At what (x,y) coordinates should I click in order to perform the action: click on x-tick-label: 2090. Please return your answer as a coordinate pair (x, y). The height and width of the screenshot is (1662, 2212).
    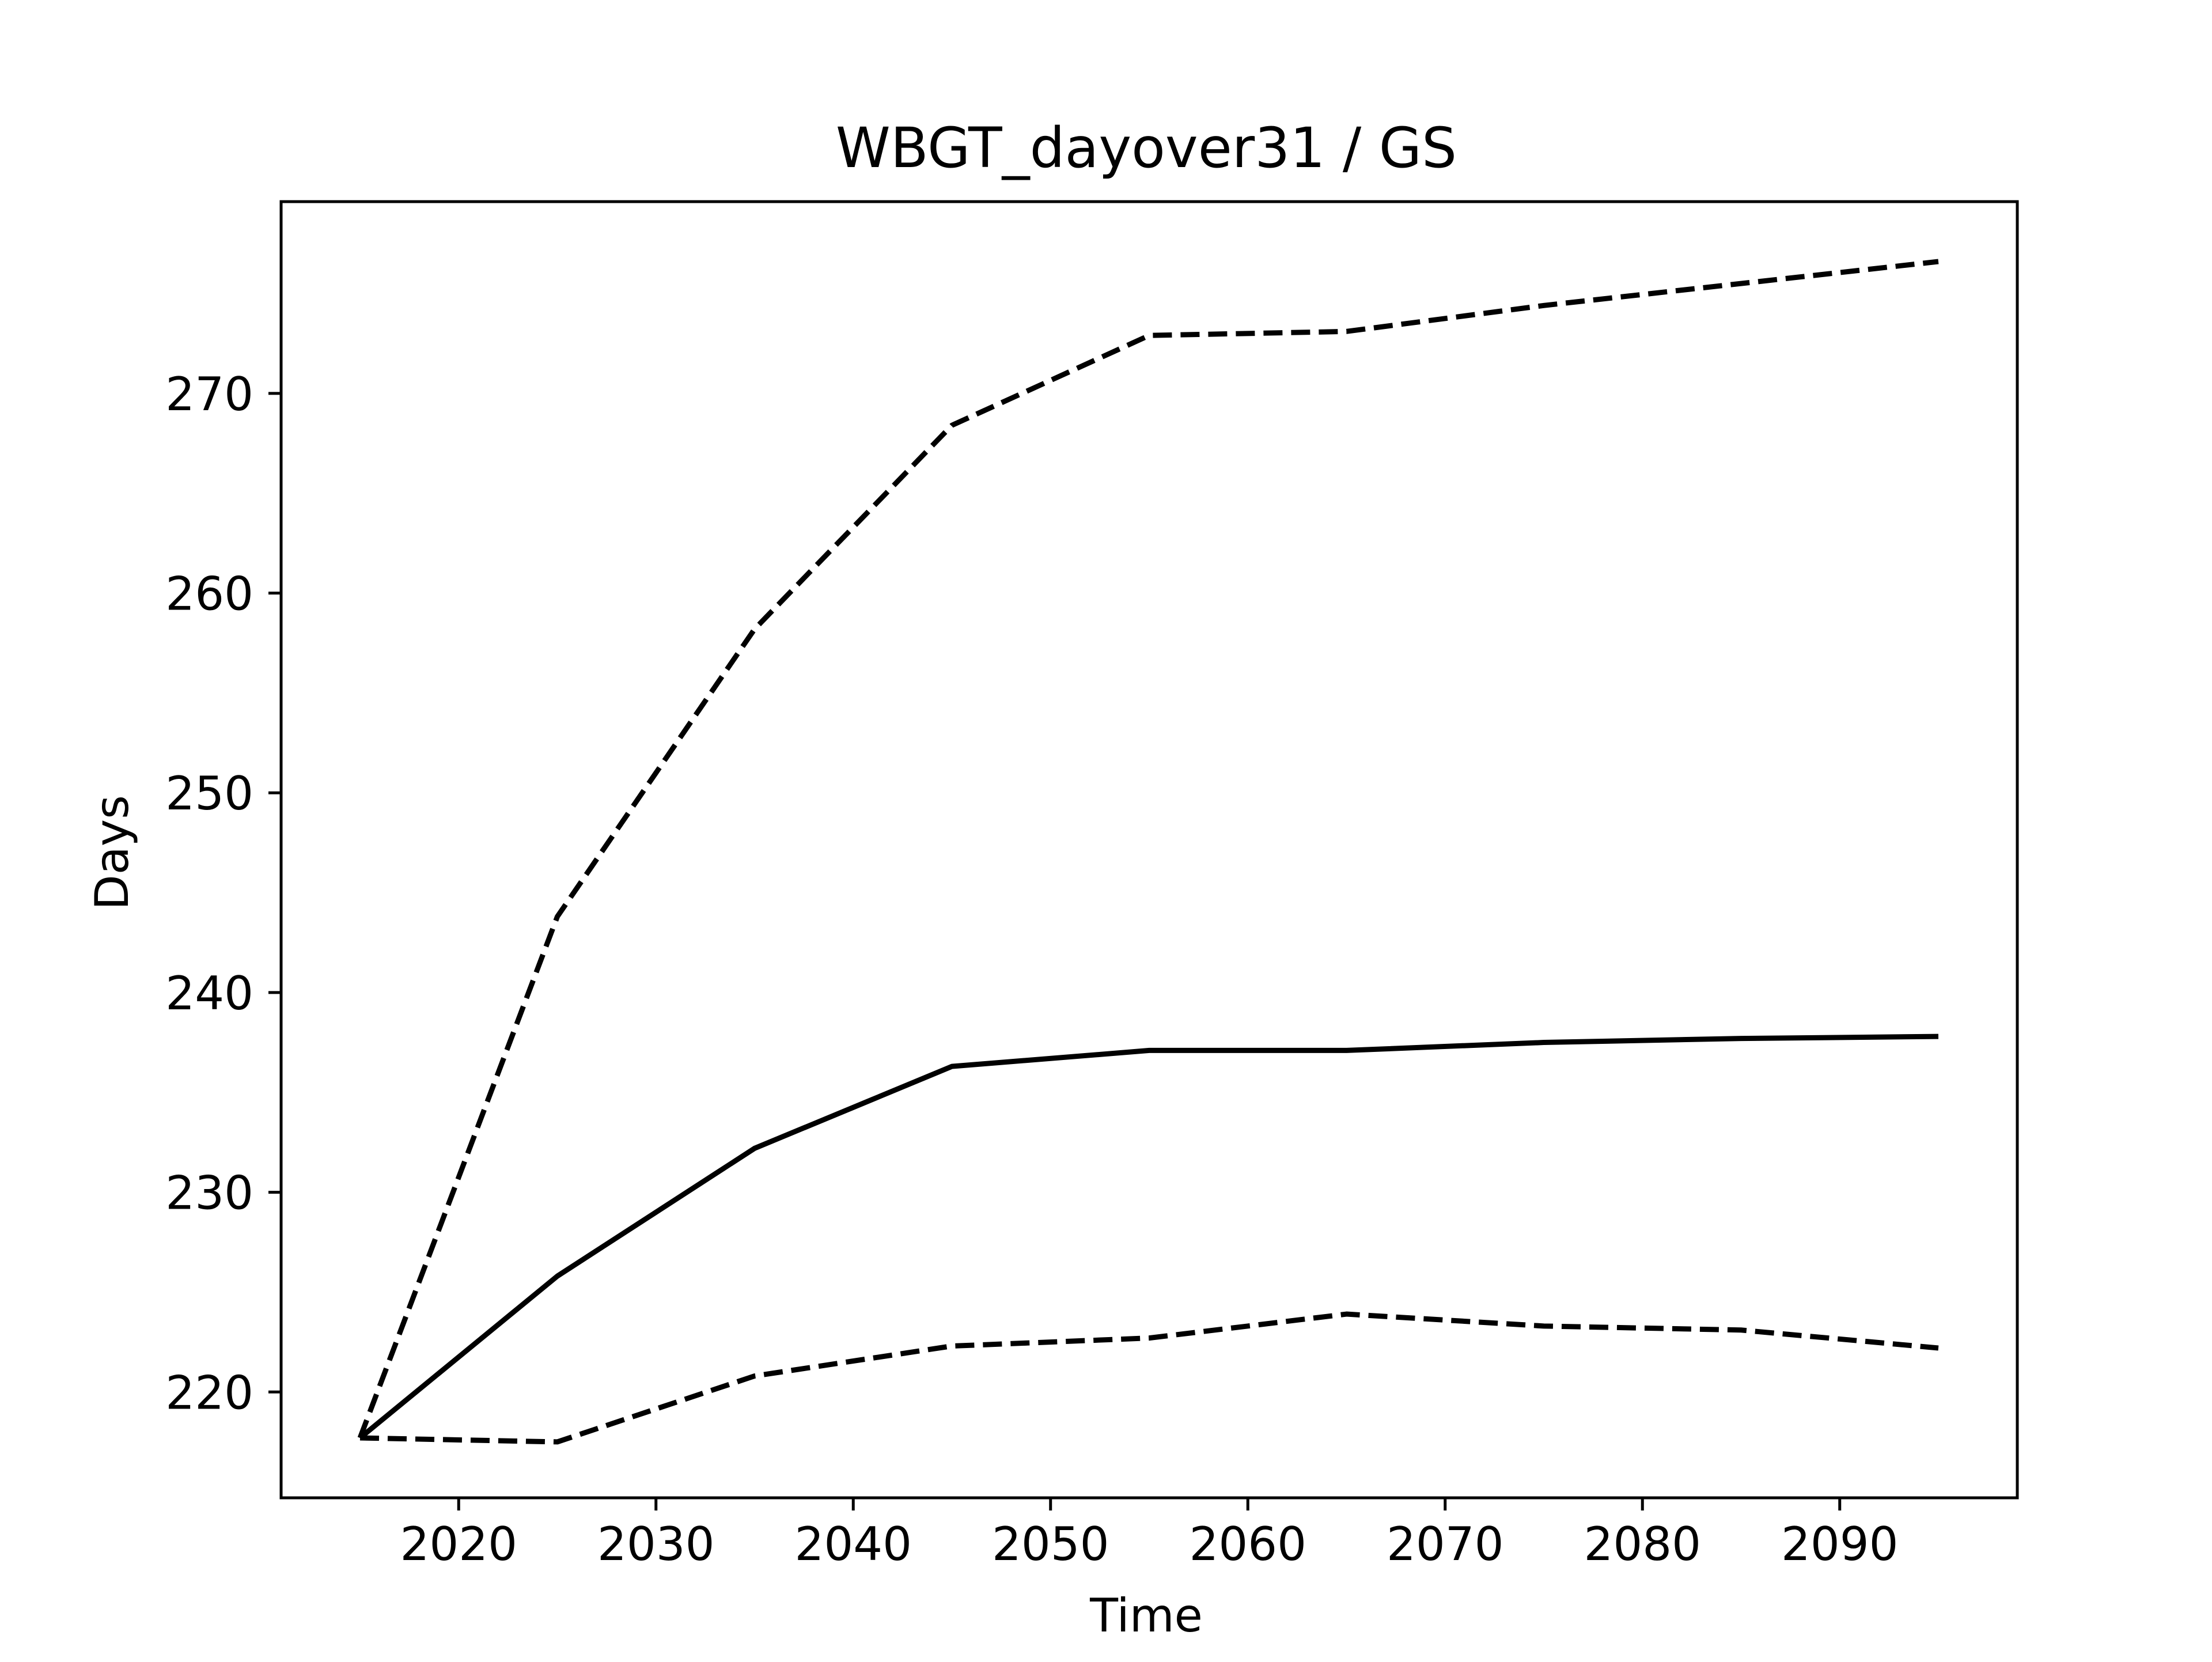
    Looking at the image, I should click on (1840, 1544).